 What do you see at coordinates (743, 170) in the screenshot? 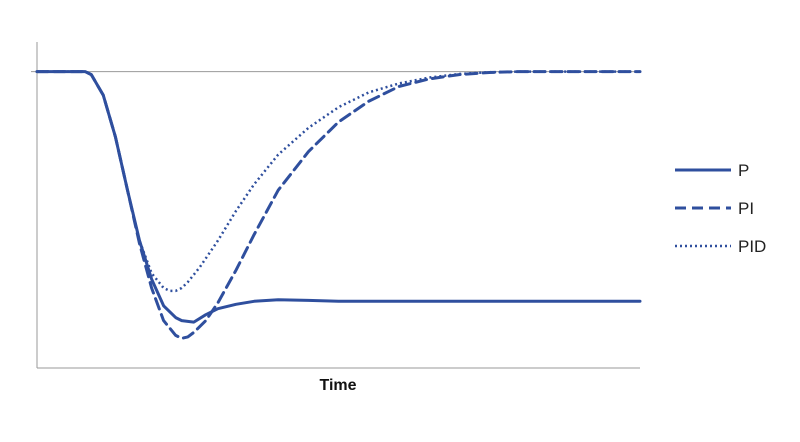
I see `legend-label-p: P` at bounding box center [743, 170].